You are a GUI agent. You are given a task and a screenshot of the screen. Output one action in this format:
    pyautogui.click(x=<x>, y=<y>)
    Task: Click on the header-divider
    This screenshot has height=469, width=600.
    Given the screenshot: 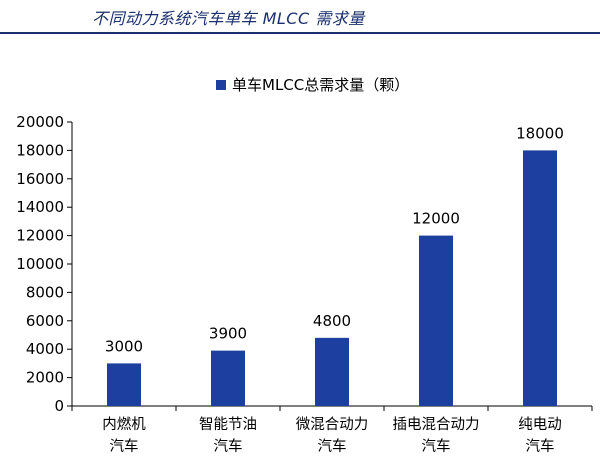 What is the action you would take?
    pyautogui.click(x=300, y=33)
    